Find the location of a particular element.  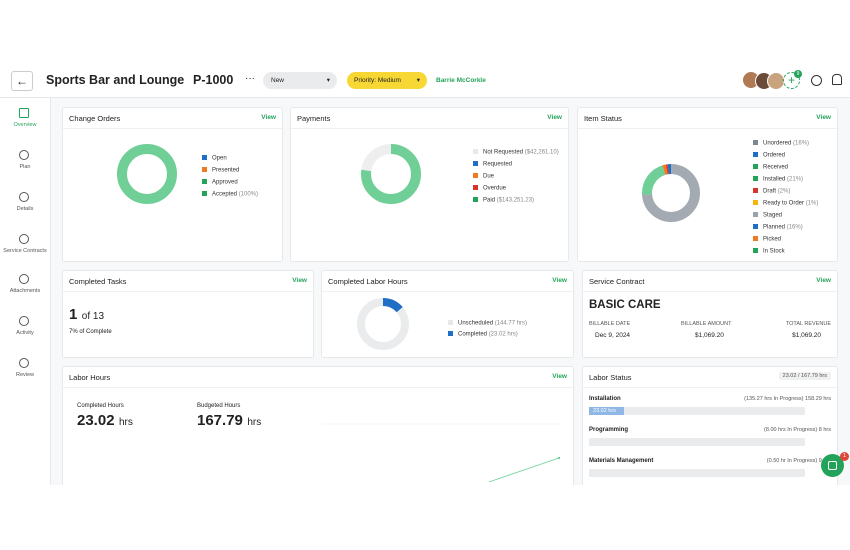

priority: Priority: Medium is located at coordinates (377, 80).